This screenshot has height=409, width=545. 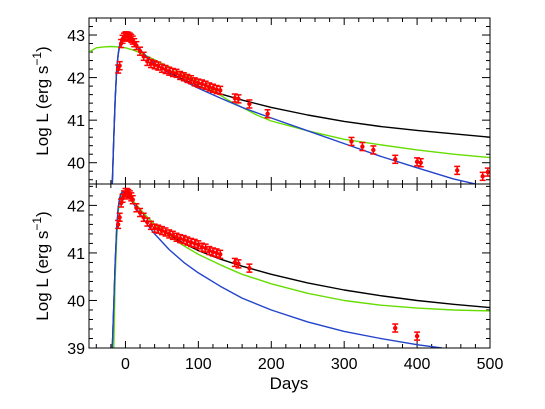 What do you see at coordinates (125, 364) in the screenshot?
I see `x-tick-label: 0` at bounding box center [125, 364].